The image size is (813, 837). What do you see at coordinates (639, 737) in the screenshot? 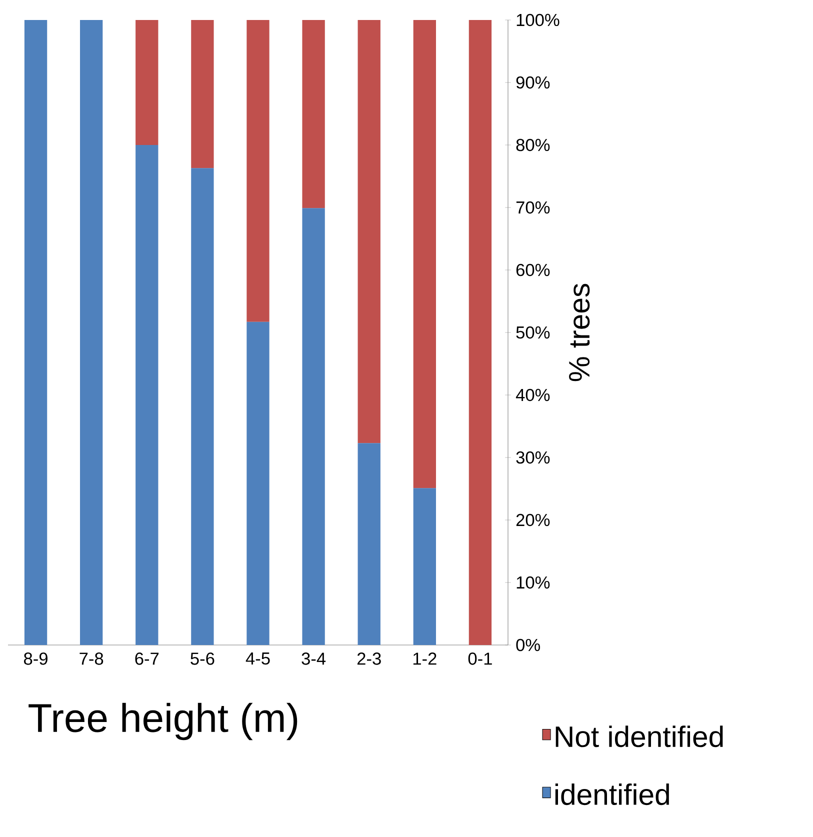
I see `legend-label: Not identified` at bounding box center [639, 737].